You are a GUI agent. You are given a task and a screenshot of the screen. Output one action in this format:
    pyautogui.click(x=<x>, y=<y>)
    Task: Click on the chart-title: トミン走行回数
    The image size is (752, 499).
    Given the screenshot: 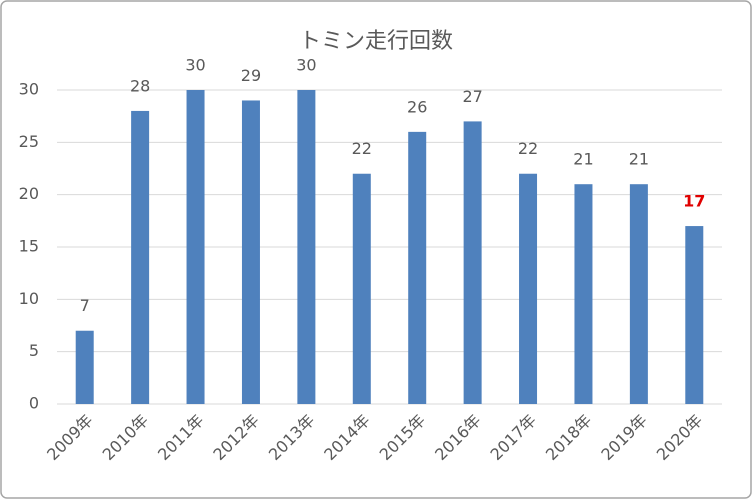 What is the action you would take?
    pyautogui.click(x=376, y=41)
    